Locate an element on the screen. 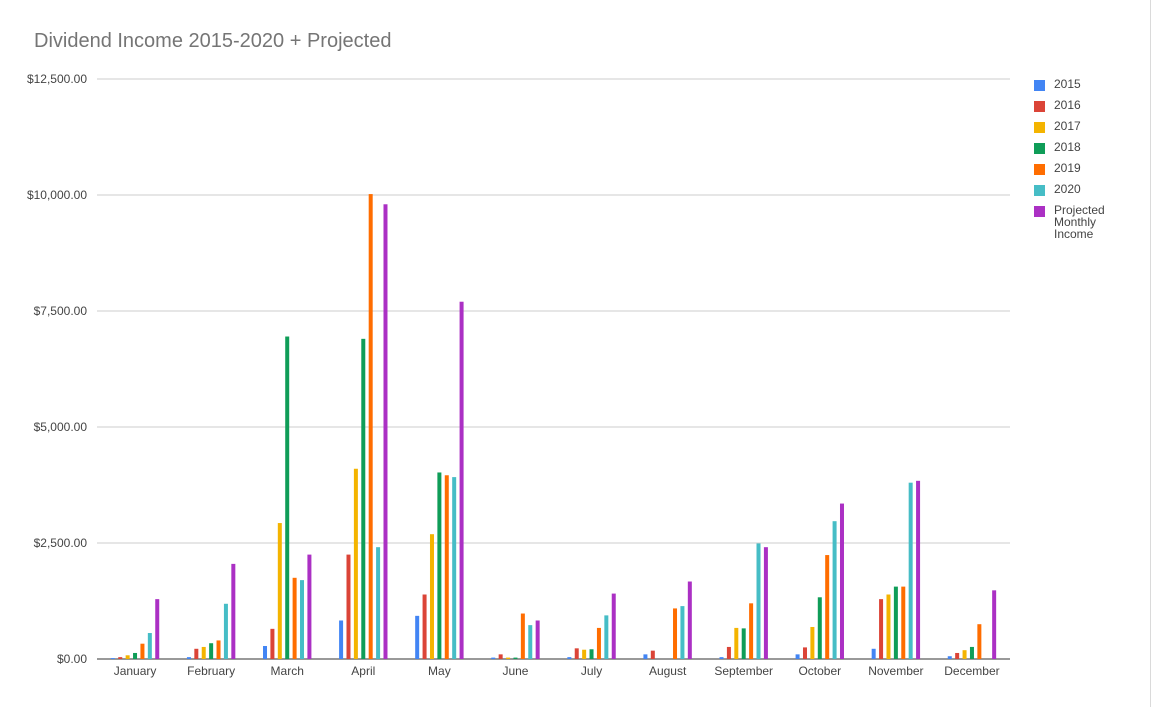  bar-july-2020 is located at coordinates (606, 637).